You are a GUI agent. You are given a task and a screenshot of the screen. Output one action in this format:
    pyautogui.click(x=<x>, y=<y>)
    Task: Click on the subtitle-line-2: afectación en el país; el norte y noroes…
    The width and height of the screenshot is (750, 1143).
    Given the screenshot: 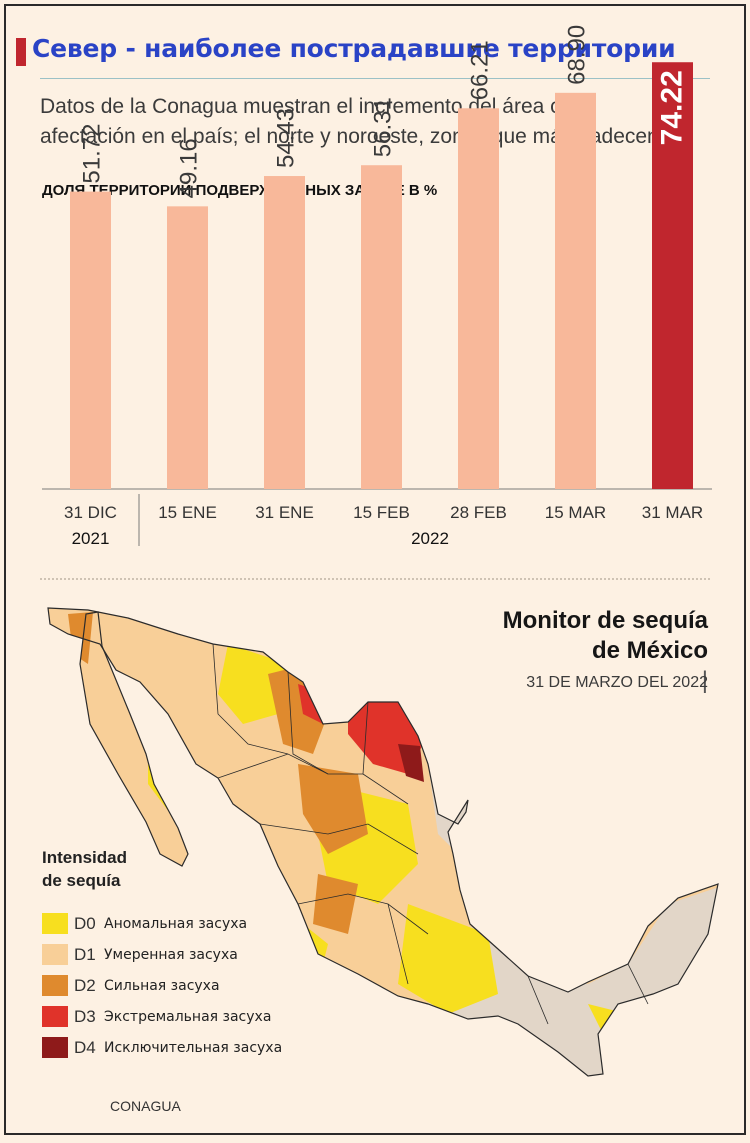 What is the action you would take?
    pyautogui.click(x=352, y=136)
    